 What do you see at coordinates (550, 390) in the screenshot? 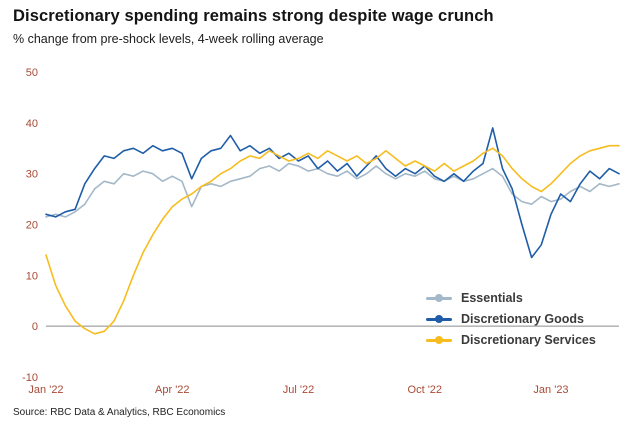
I see `x-axis-label: Jan '23` at bounding box center [550, 390].